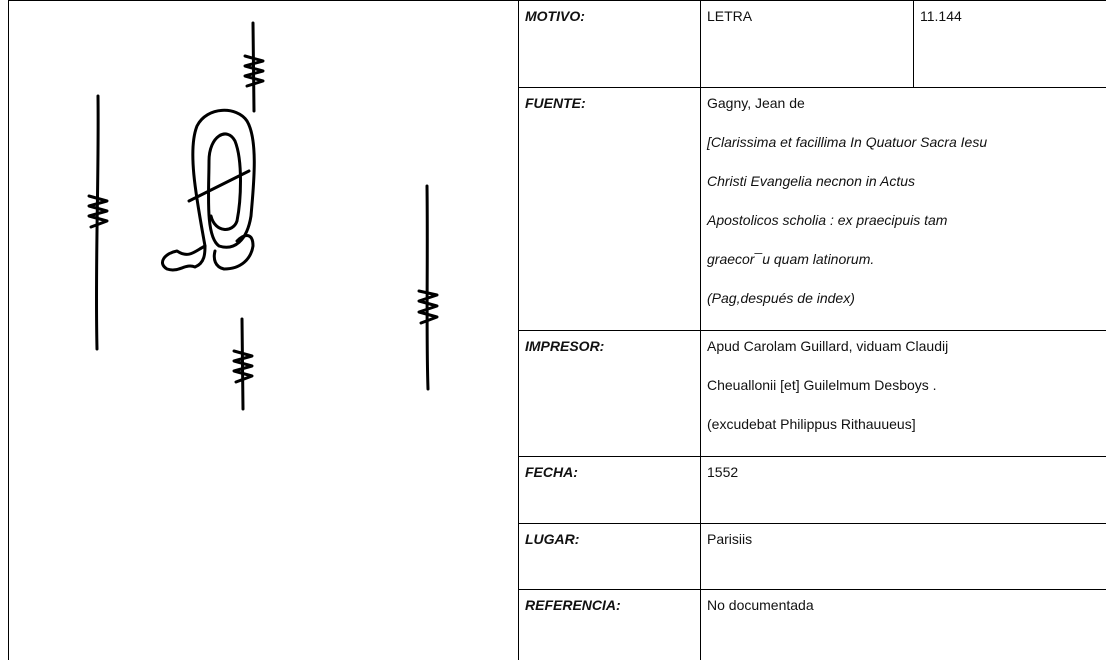 The image size is (1106, 660). Describe the element at coordinates (555, 16) in the screenshot. I see `text: MOTIVO:` at that location.